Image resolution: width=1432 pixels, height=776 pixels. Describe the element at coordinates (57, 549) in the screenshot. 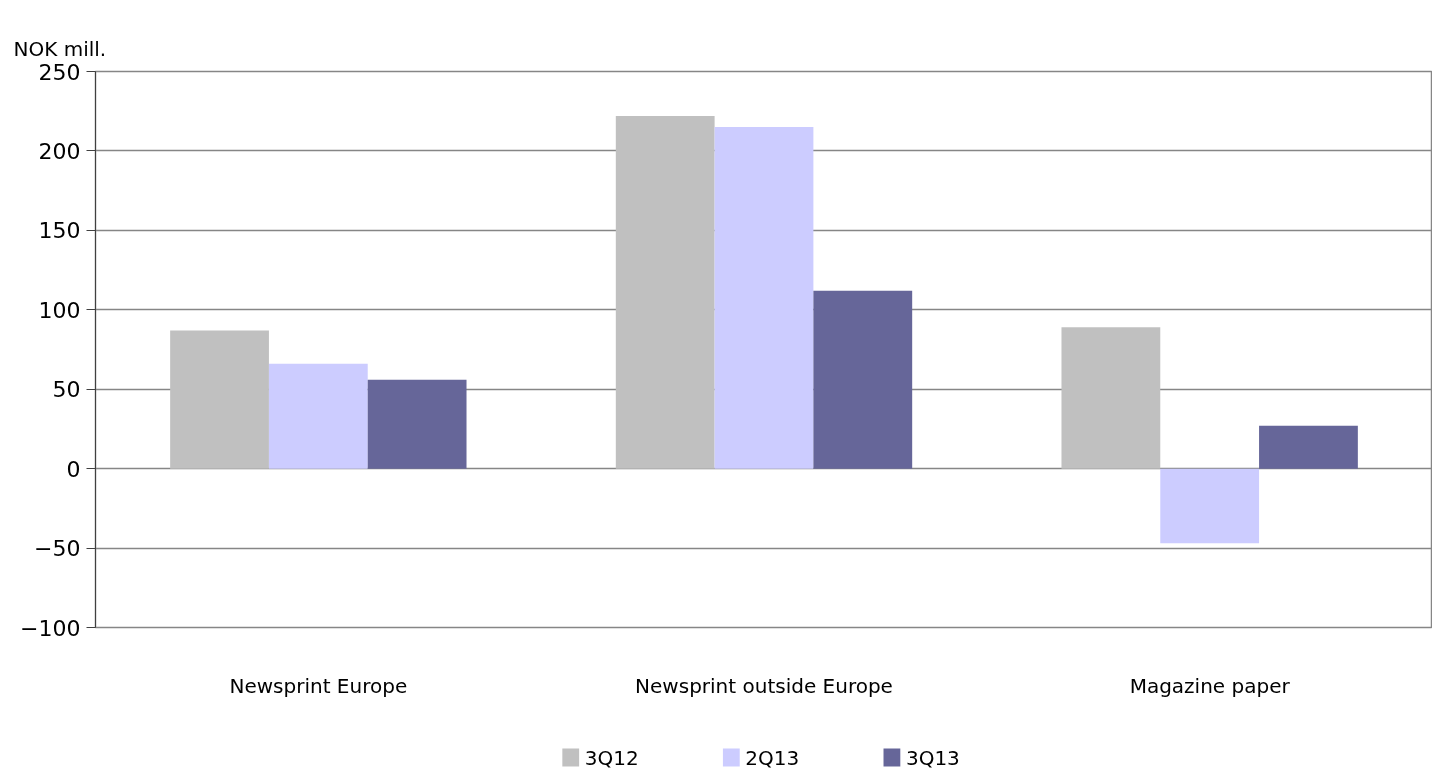

I see `y-tick-label: −50` at that location.